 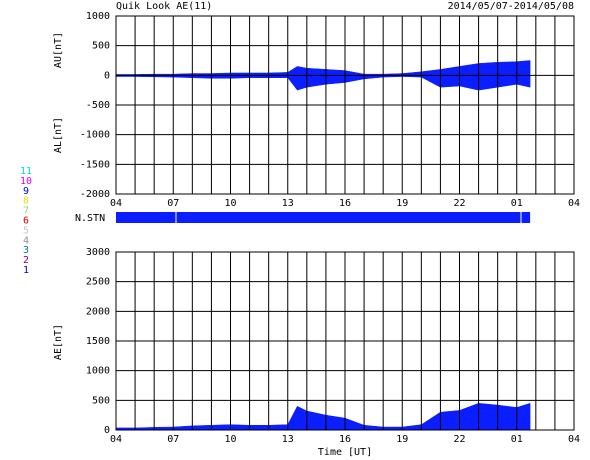 I want to click on y-tick-label: 2000, so click(x=98, y=311).